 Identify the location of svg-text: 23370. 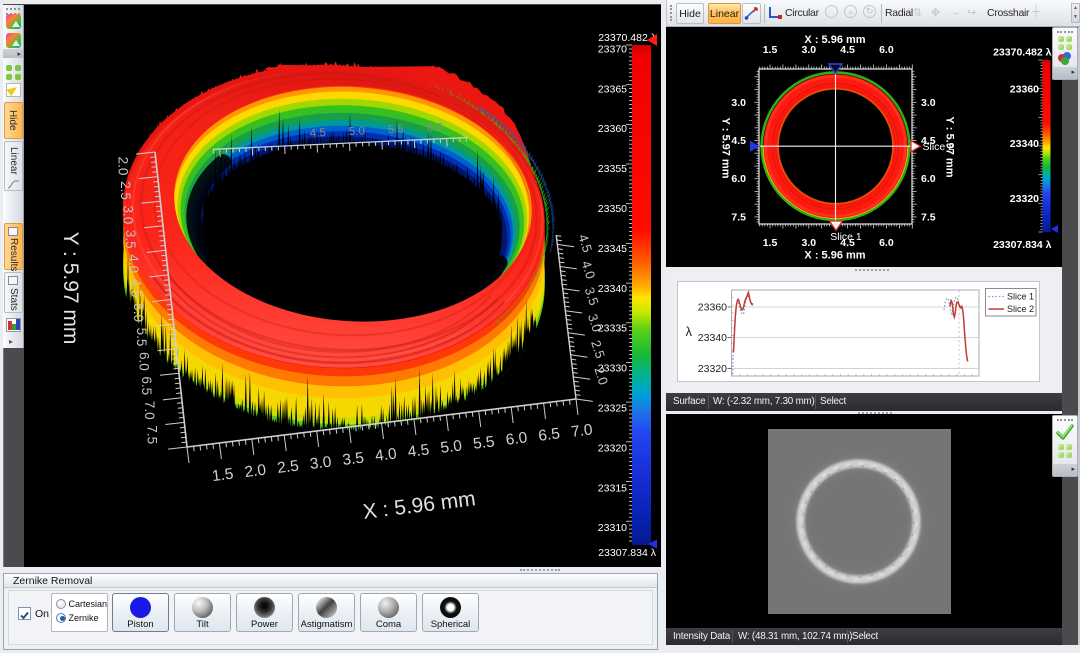
(612, 49).